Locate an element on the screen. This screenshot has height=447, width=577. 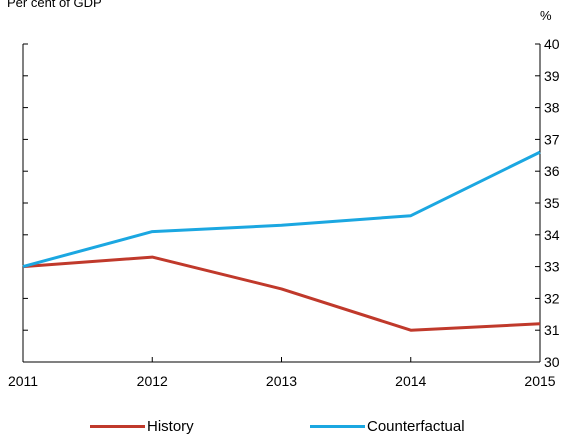
legend-label-counterfactual: Counterfactual is located at coordinates (416, 426).